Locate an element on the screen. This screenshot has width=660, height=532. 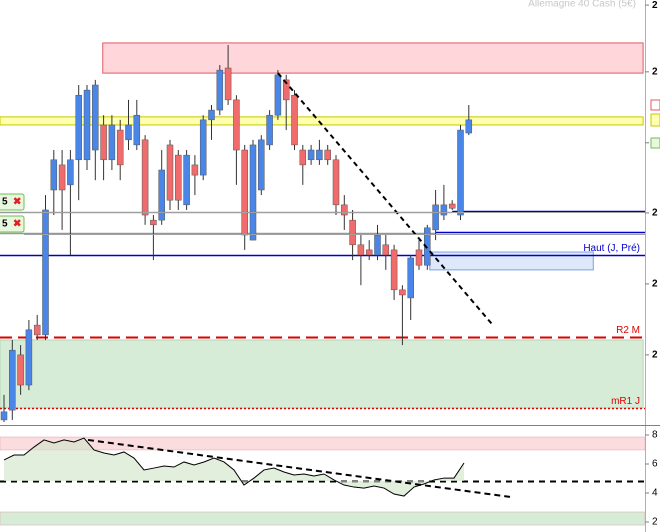
chart-title: Allemagne 40 Cash (5€) is located at coordinates (582, 5).